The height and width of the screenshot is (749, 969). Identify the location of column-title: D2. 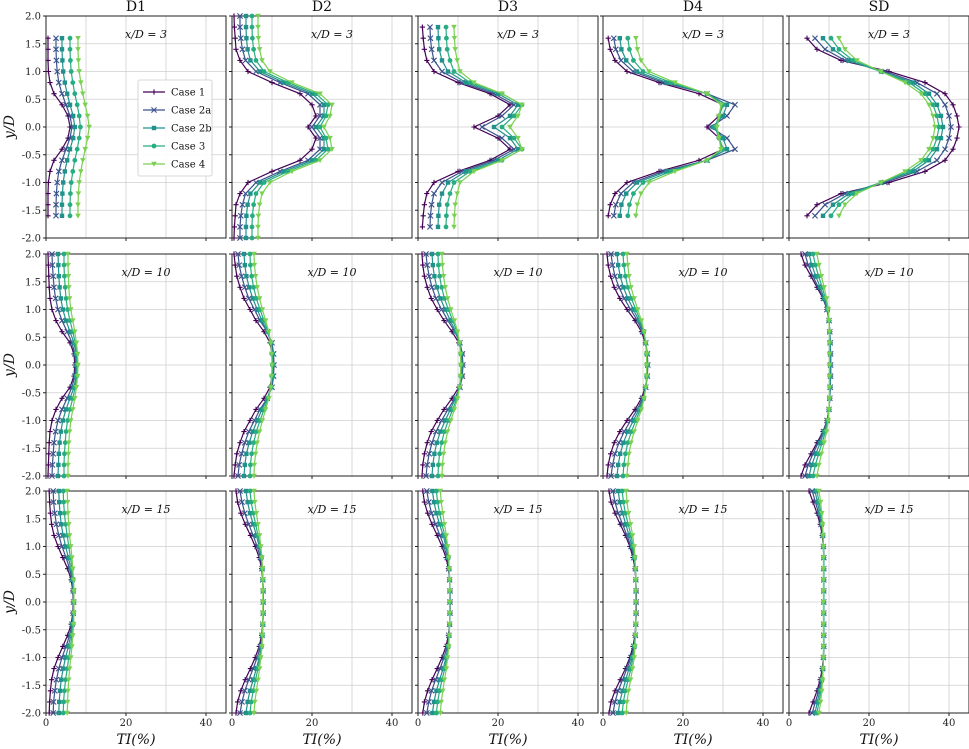
(322, 7).